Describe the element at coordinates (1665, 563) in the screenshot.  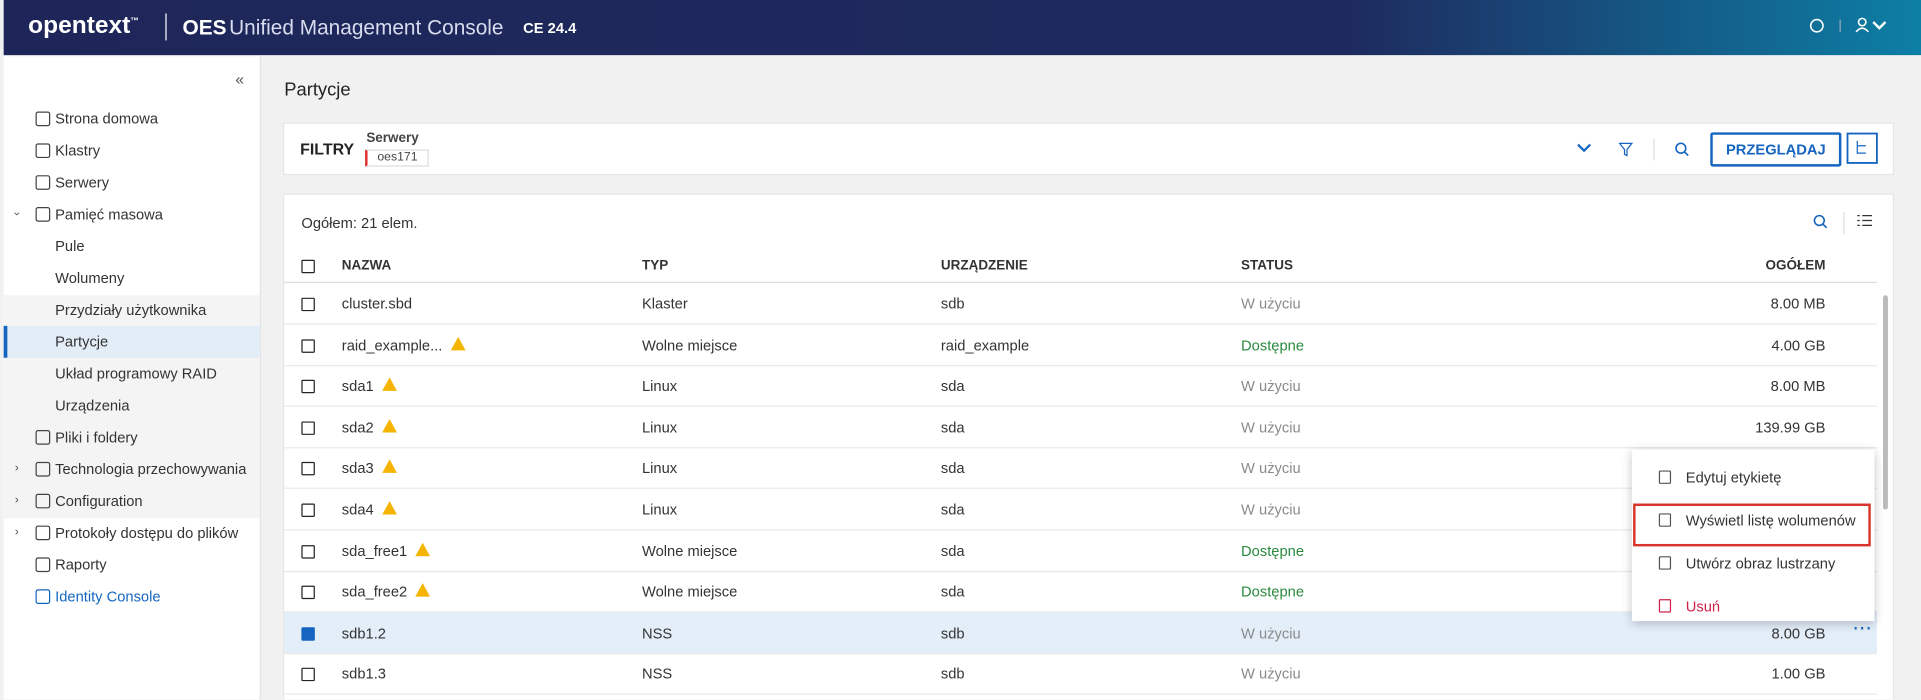
I see `menu-icon` at that location.